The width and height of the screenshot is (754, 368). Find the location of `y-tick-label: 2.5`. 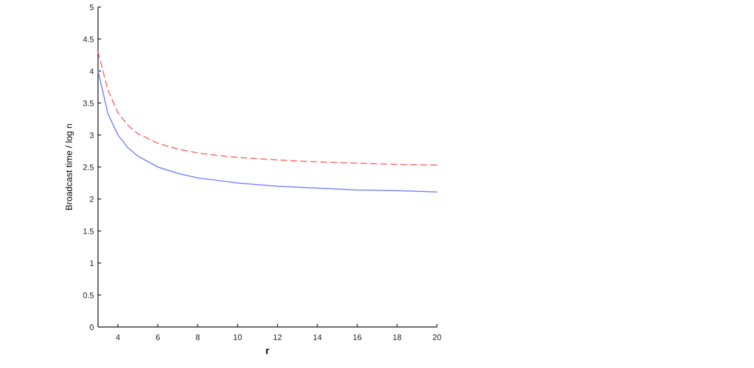

y-tick-label: 2.5 is located at coordinates (88, 167).